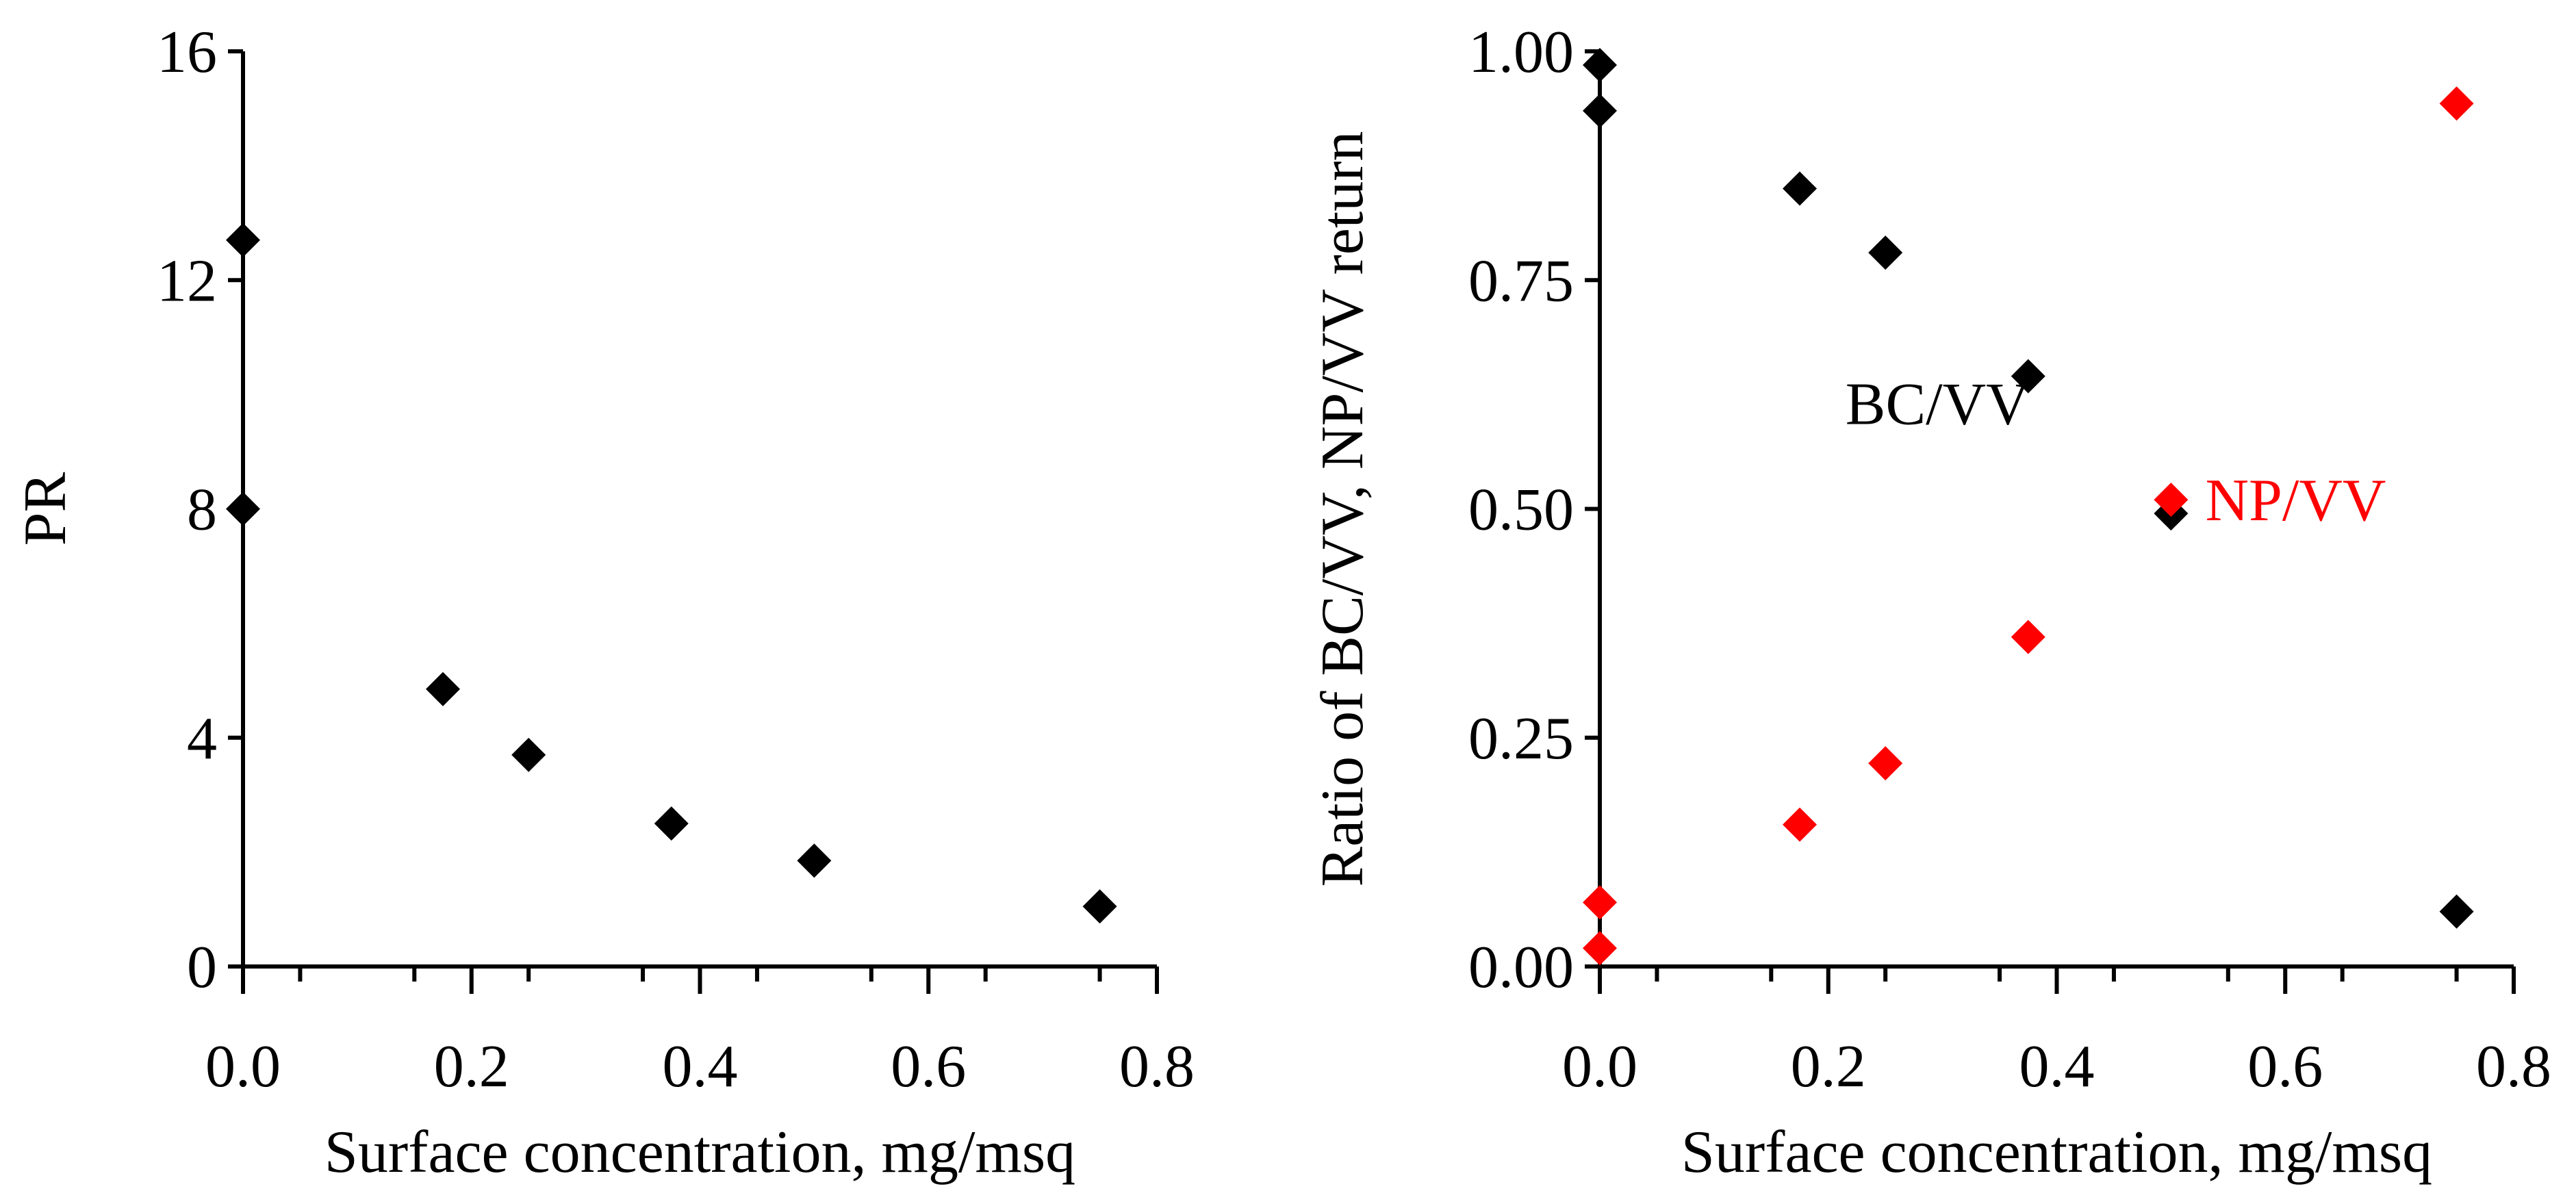  I want to click on y-tick-label: 0.75, so click(1521, 281).